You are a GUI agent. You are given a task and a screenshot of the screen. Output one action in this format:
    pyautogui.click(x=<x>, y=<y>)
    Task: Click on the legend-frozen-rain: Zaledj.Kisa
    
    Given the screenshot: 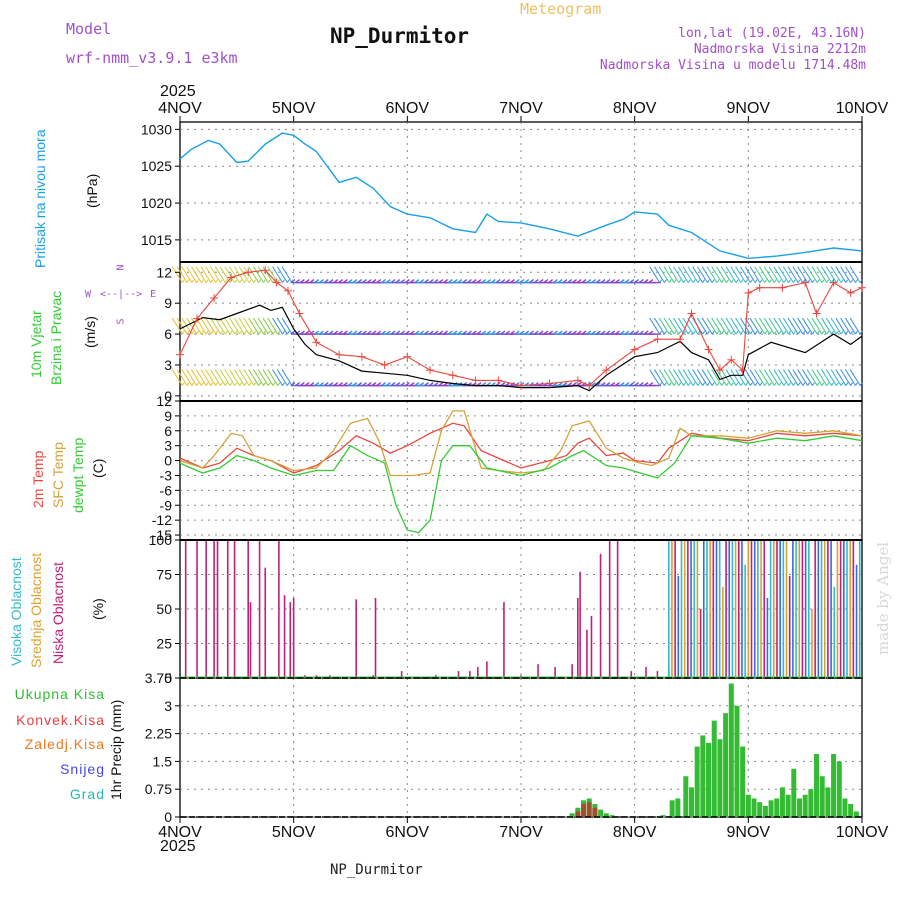 What is the action you would take?
    pyautogui.click(x=64, y=744)
    